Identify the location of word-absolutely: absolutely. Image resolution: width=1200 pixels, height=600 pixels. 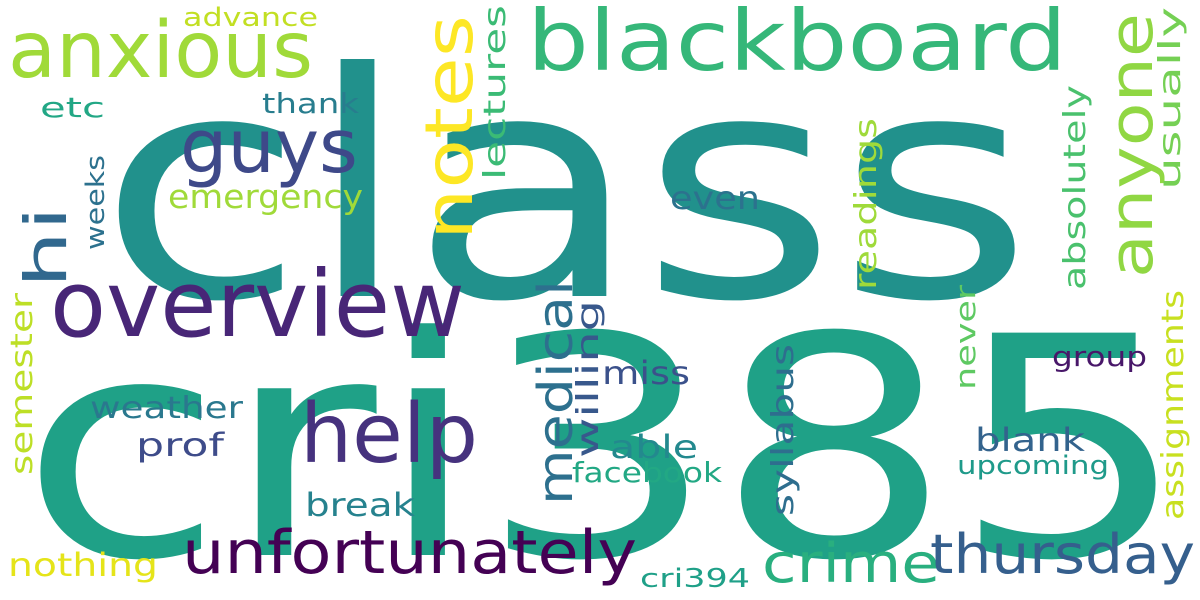
(1075, 187).